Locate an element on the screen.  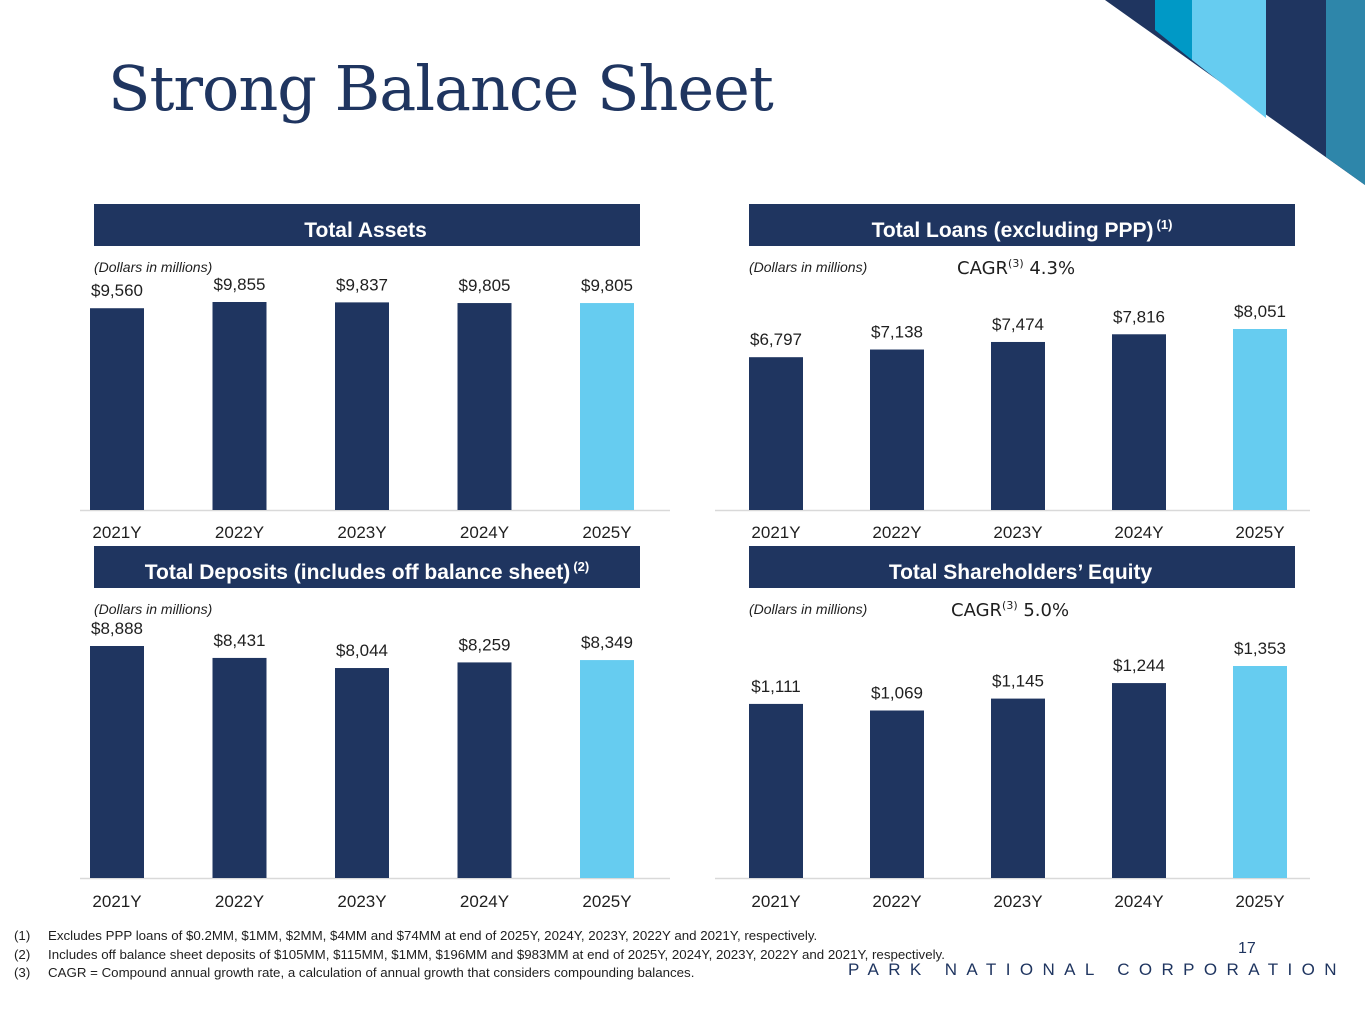
panel-header: Total Shareholders’ Equity is located at coordinates (1022, 567).